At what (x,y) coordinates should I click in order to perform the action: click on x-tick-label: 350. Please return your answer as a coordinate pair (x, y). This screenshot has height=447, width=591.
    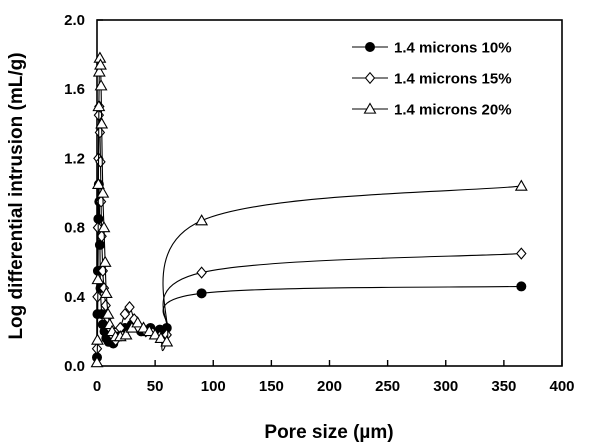
    Looking at the image, I should click on (503, 386).